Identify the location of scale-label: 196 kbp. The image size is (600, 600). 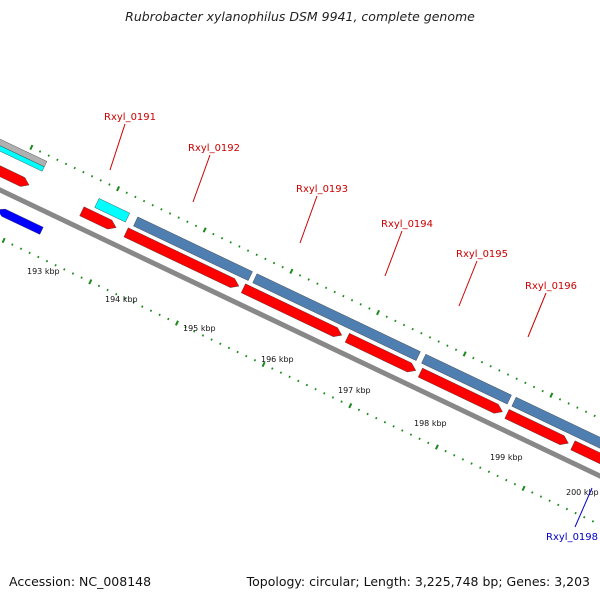
(277, 359).